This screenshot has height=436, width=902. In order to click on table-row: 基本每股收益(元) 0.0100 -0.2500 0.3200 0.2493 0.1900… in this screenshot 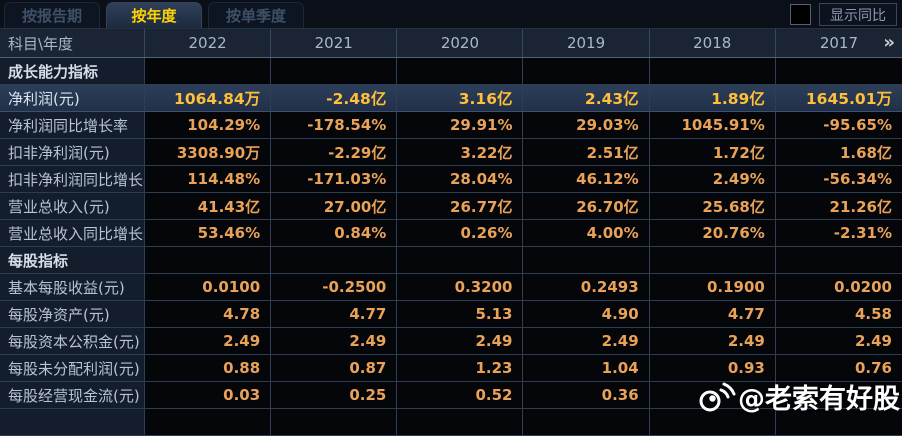, I will do `click(451, 287)`.